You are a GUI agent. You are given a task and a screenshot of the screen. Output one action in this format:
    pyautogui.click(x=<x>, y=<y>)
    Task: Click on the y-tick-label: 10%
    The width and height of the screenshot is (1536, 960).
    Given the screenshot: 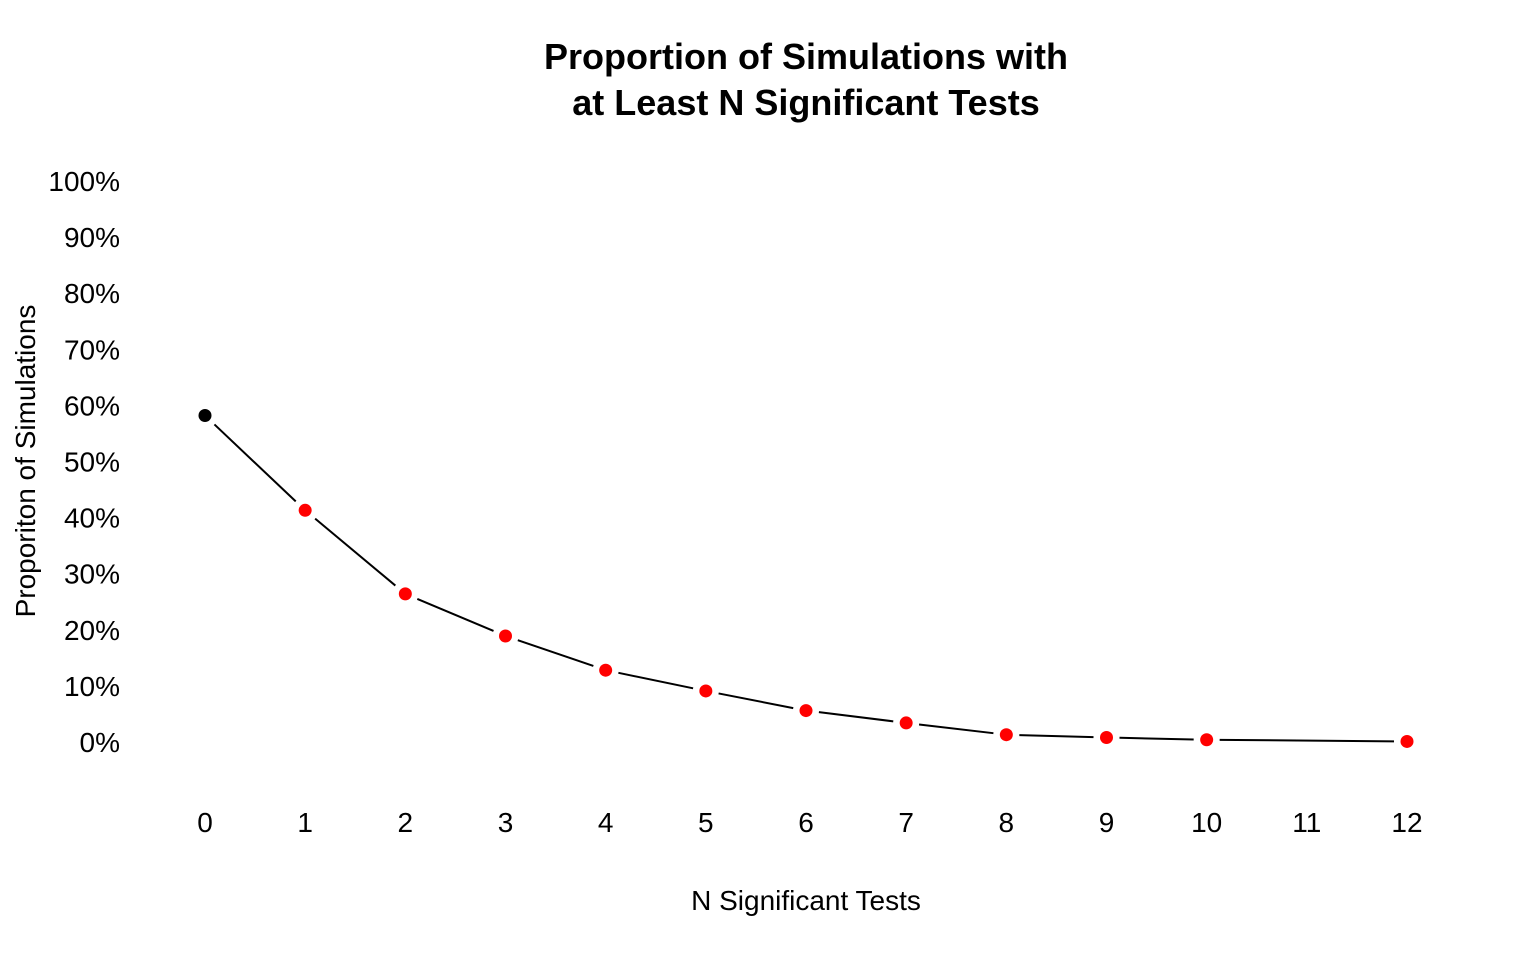 What is the action you would take?
    pyautogui.click(x=92, y=686)
    